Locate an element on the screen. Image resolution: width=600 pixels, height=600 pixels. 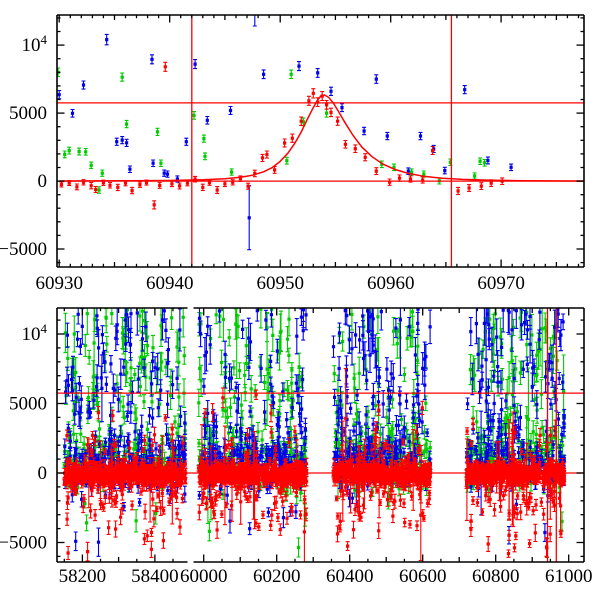
top-panel-x-label: 60950 is located at coordinates (280, 283).